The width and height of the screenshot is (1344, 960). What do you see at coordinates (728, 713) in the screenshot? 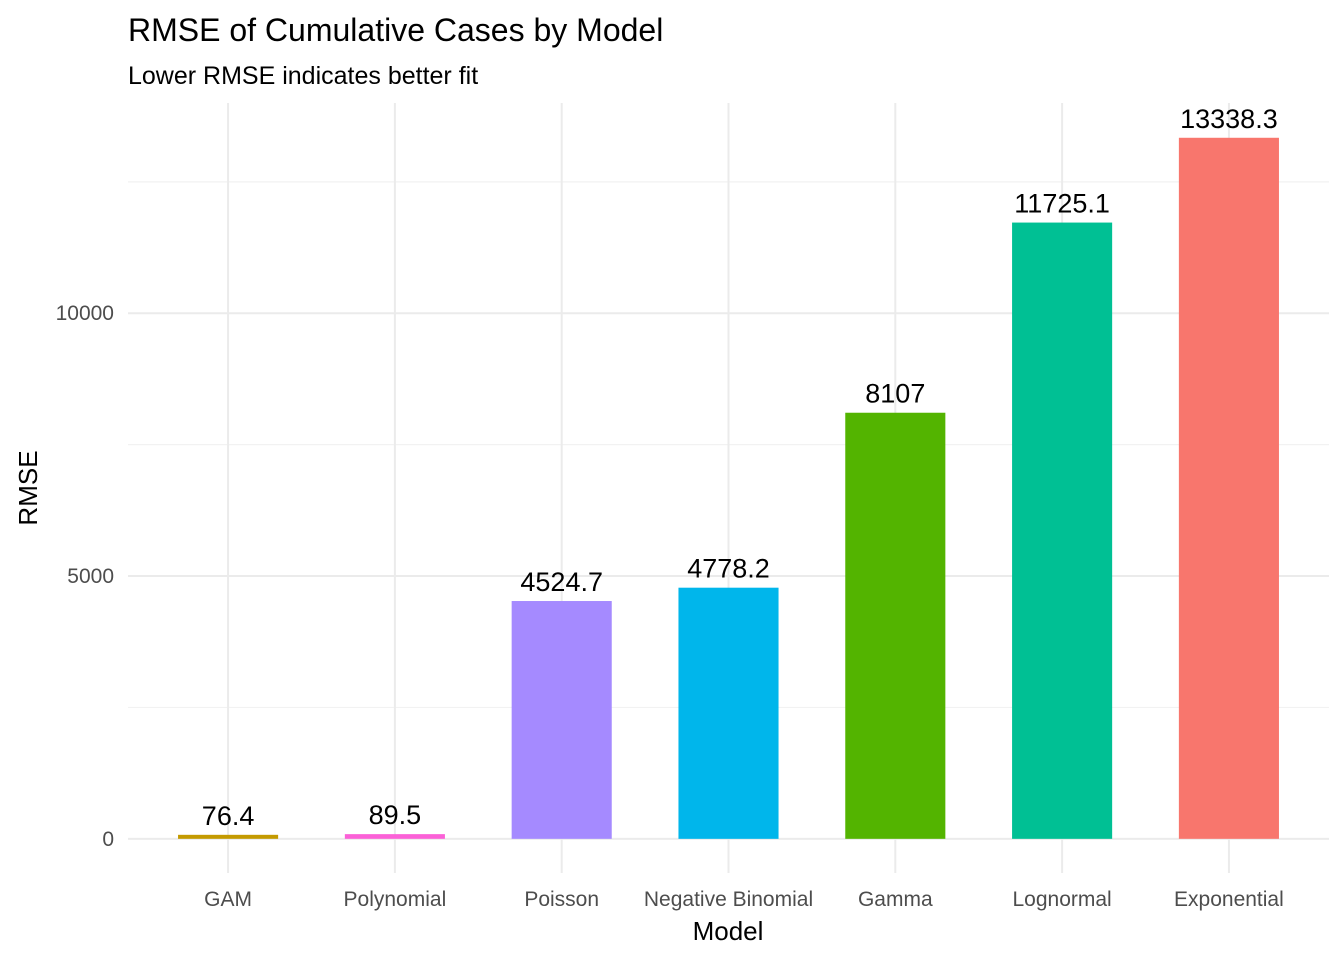
I see `bar-negative-binomial` at bounding box center [728, 713].